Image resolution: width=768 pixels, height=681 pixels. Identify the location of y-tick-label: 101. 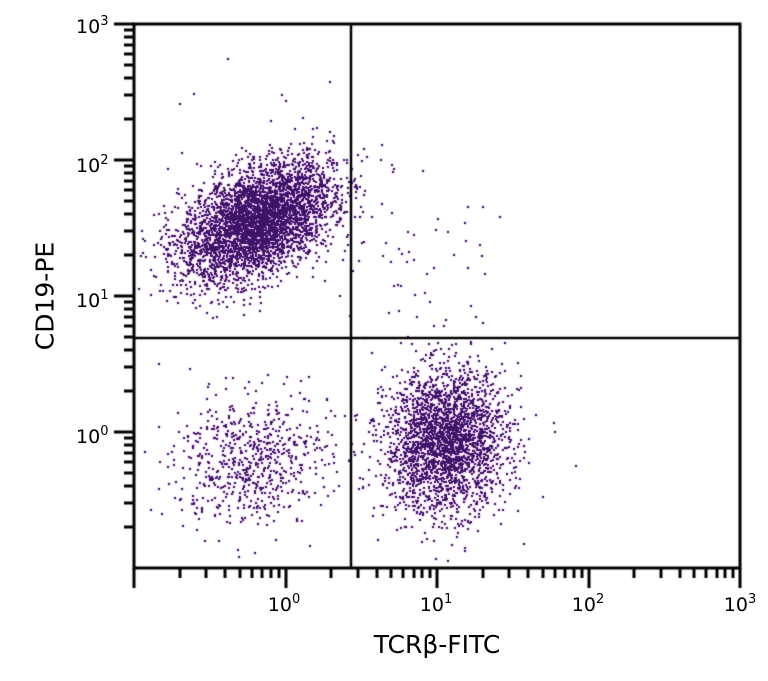
(92, 300).